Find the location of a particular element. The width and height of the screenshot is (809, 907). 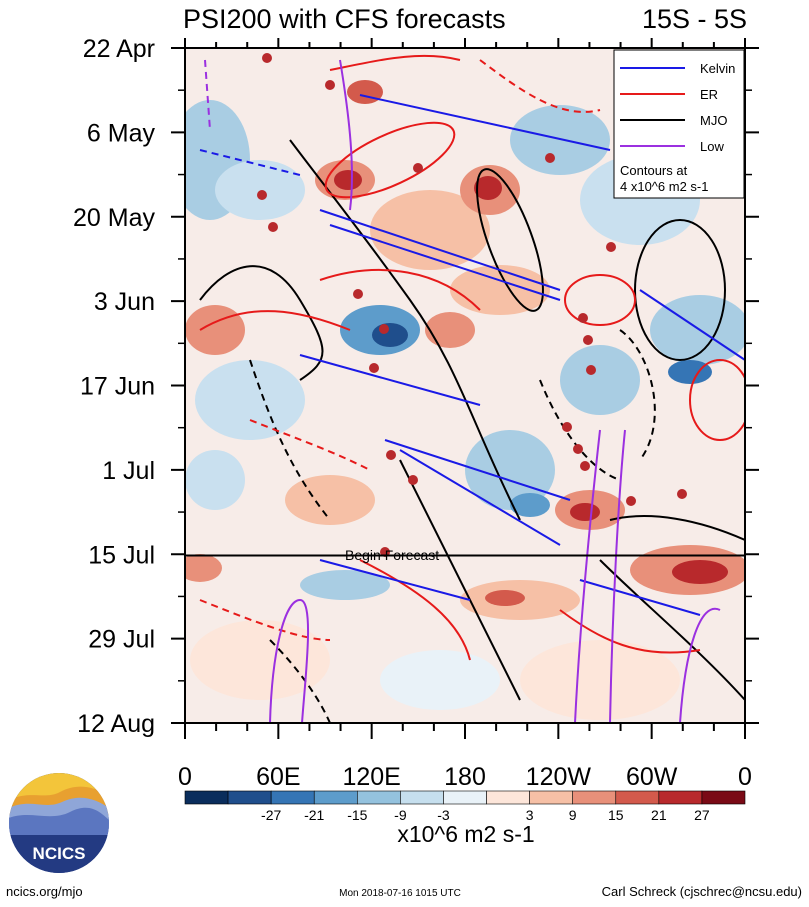

colorbar-tick-label: 9 is located at coordinates (573, 815).